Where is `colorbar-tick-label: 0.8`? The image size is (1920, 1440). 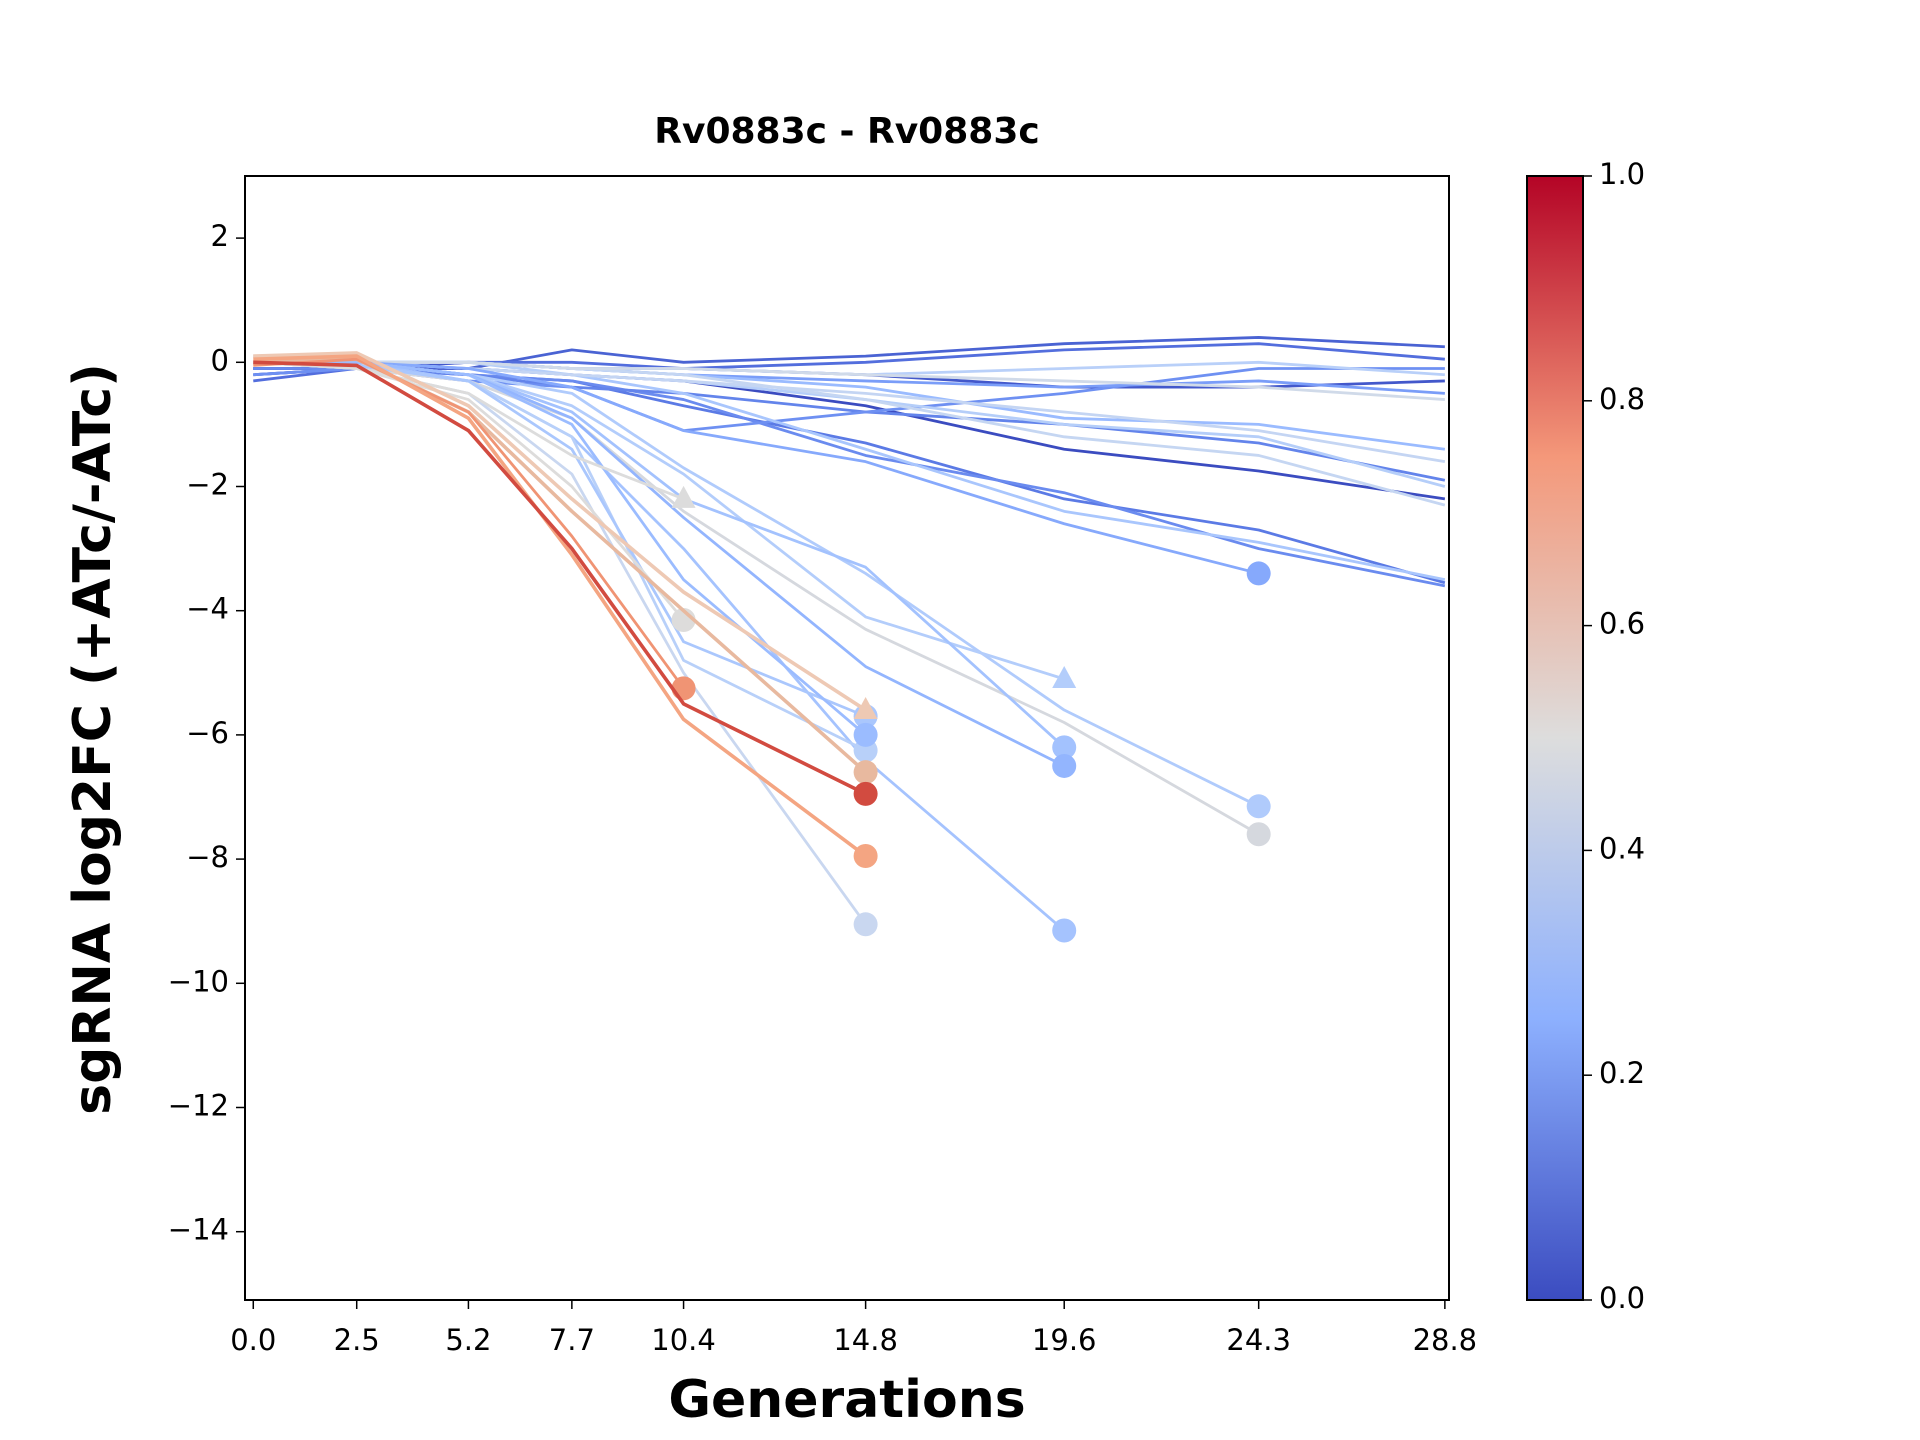
colorbar-tick-label: 0.8 is located at coordinates (1622, 399).